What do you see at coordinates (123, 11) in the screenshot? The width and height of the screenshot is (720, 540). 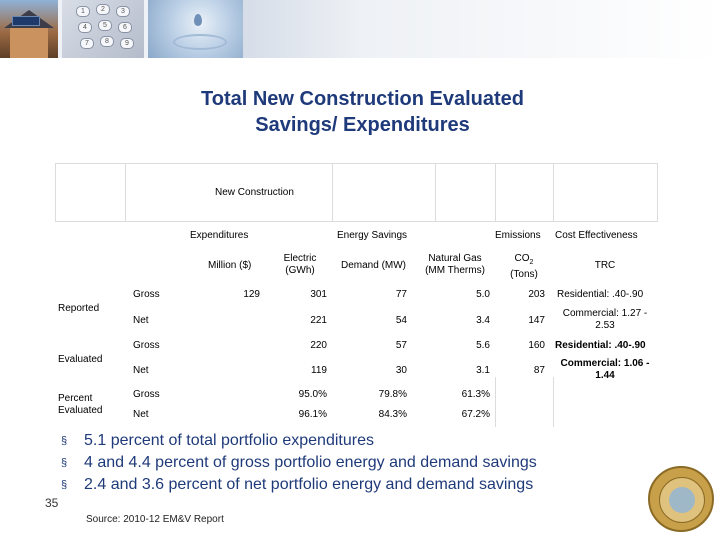 I see `key-3: 3` at bounding box center [123, 11].